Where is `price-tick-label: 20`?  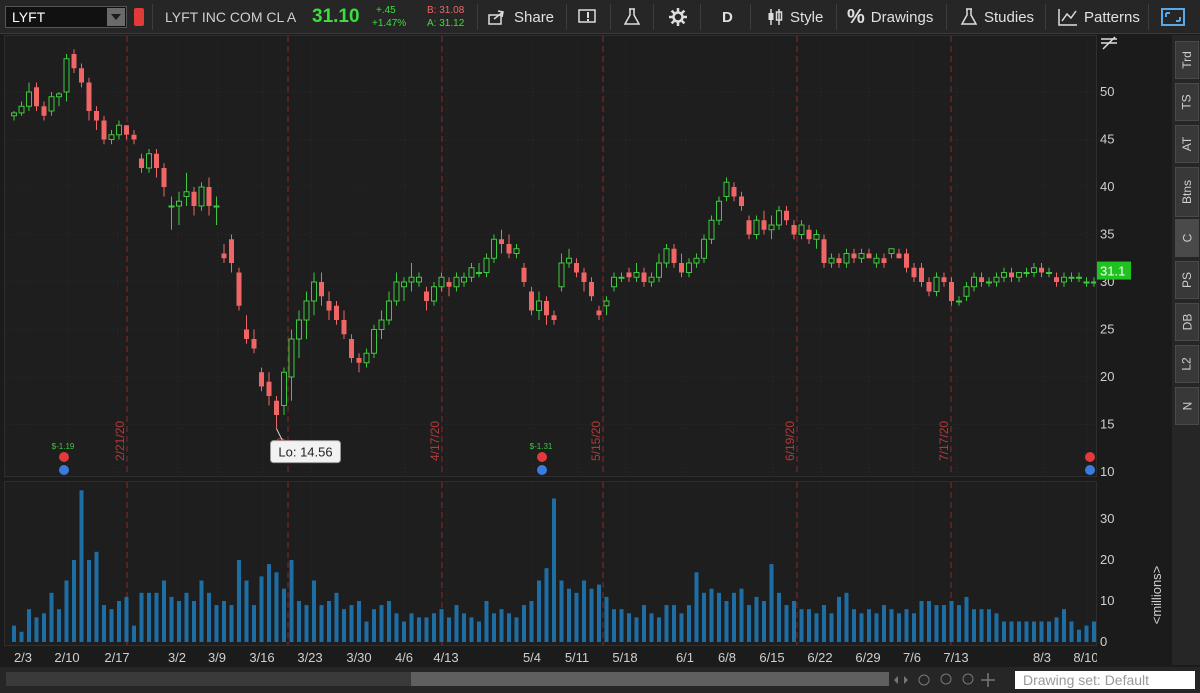
price-tick-label: 20 is located at coordinates (1107, 376).